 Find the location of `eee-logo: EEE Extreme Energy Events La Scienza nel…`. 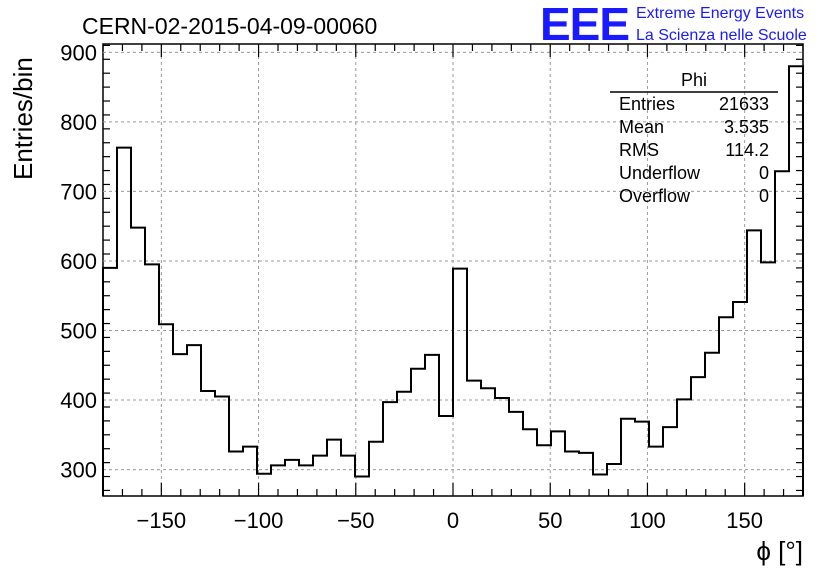

eee-logo: EEE Extreme Energy Events La Scienza nel… is located at coordinates (673, 25).